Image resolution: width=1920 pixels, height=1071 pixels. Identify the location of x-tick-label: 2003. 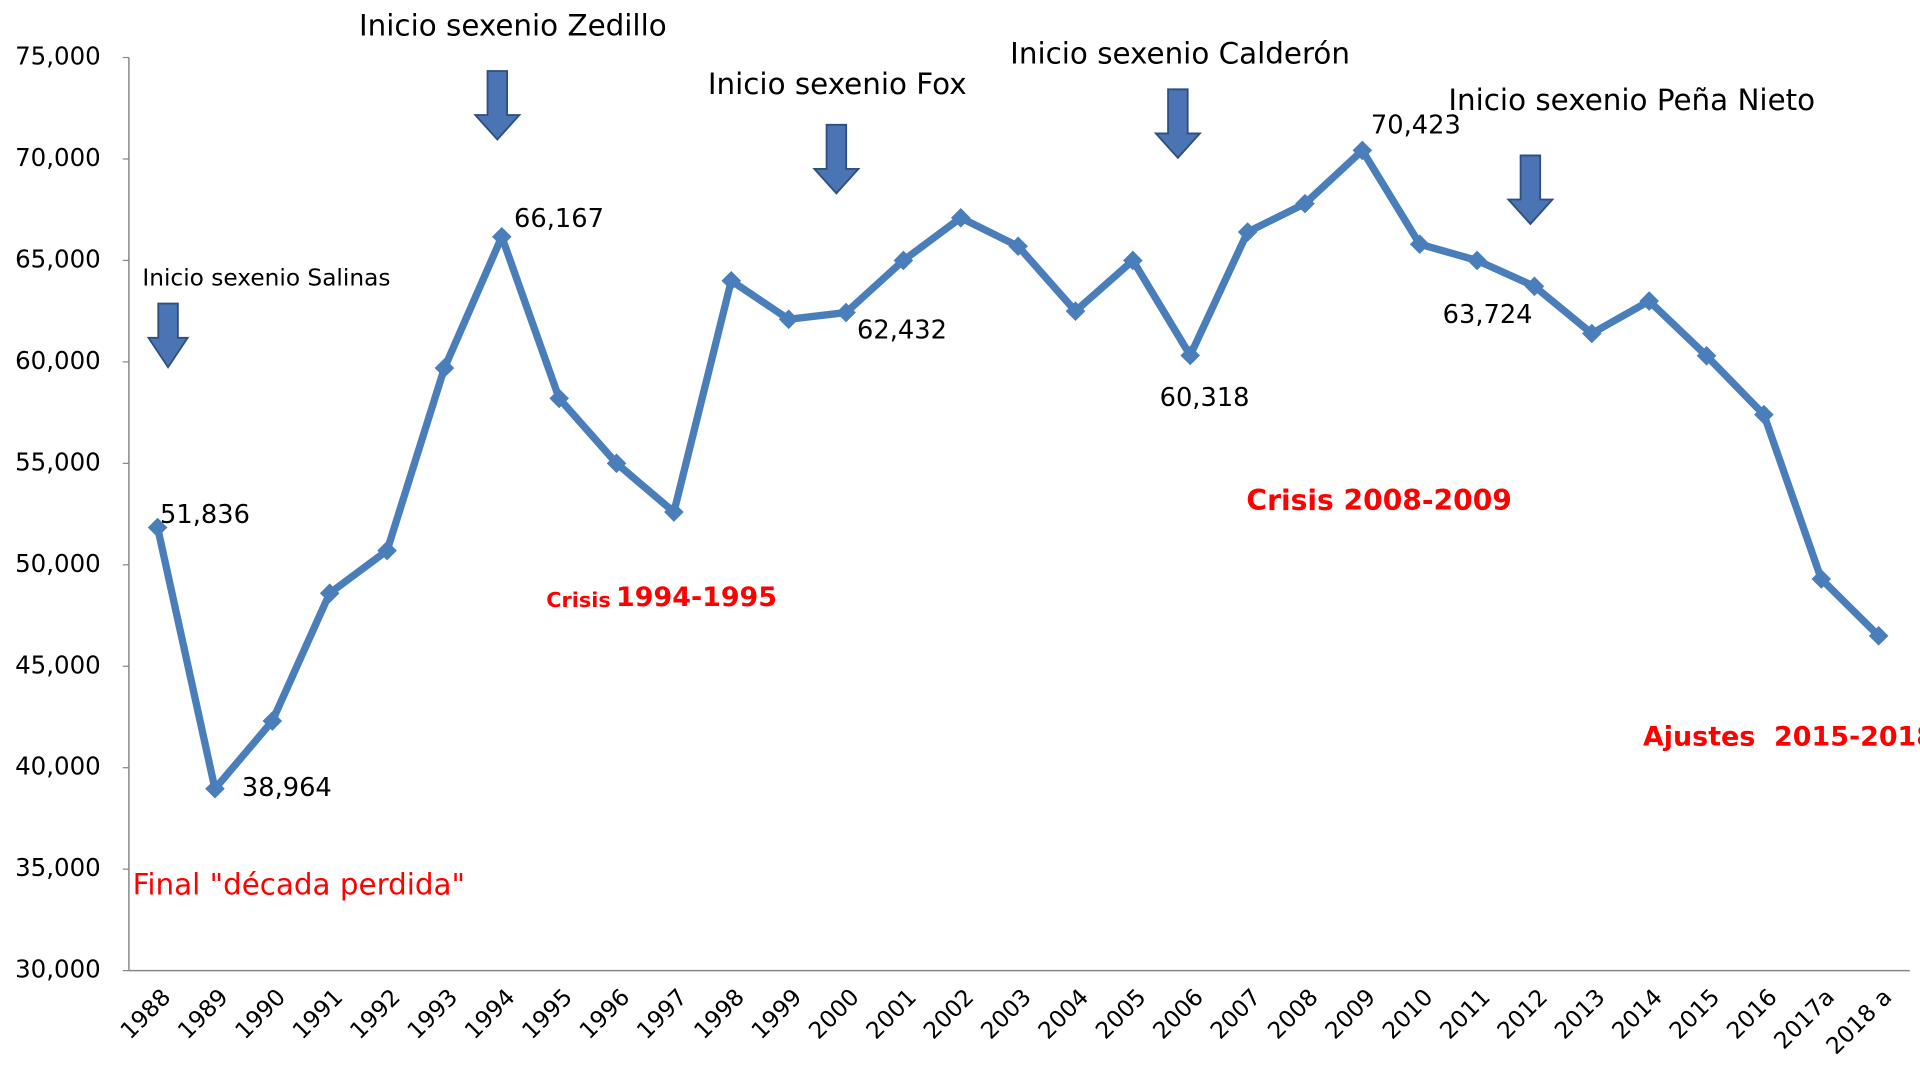
(1006, 1014).